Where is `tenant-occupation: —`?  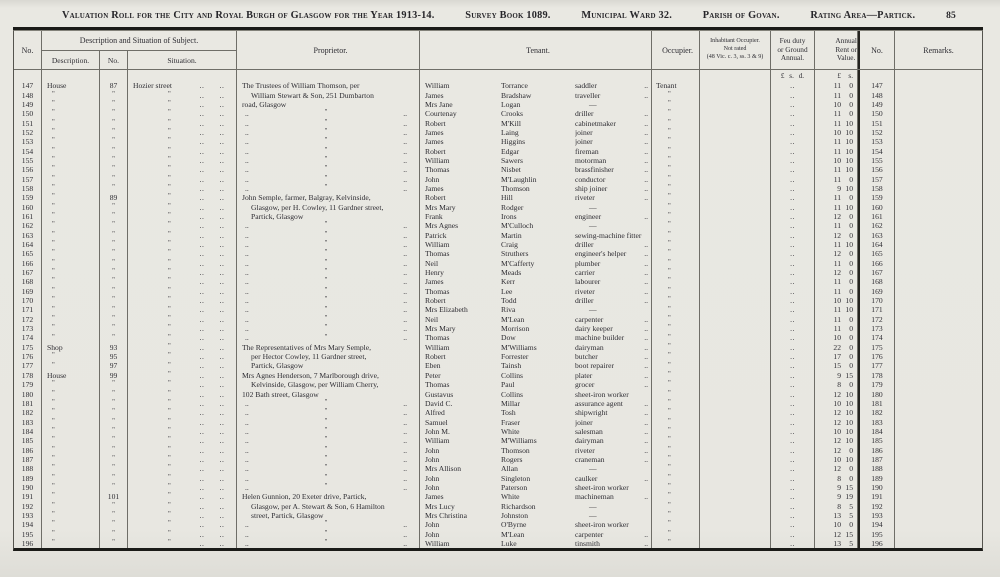 tenant-occupation: — is located at coordinates (593, 469).